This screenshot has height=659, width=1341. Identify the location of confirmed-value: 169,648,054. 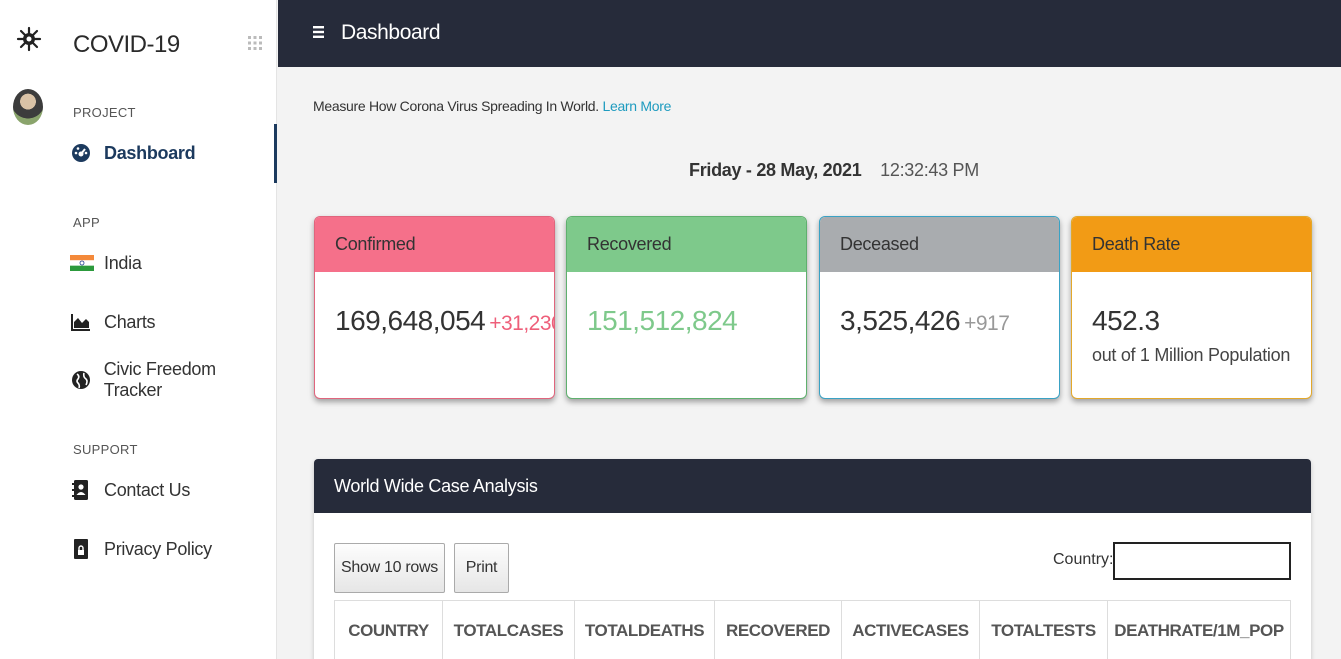
(410, 320).